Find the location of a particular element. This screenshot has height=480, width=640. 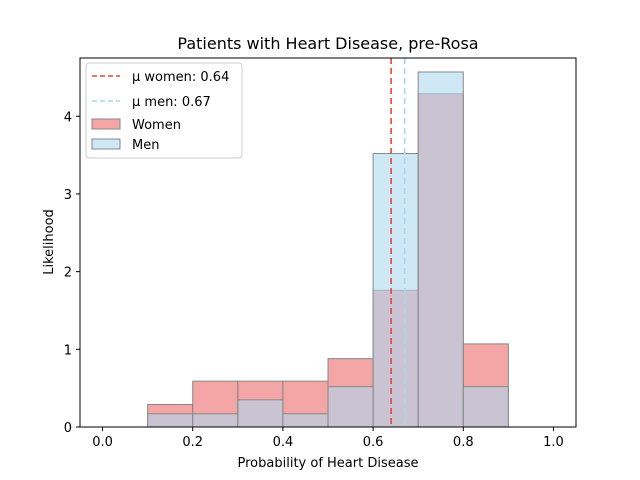

x-tick-label: 0.4 is located at coordinates (283, 442).